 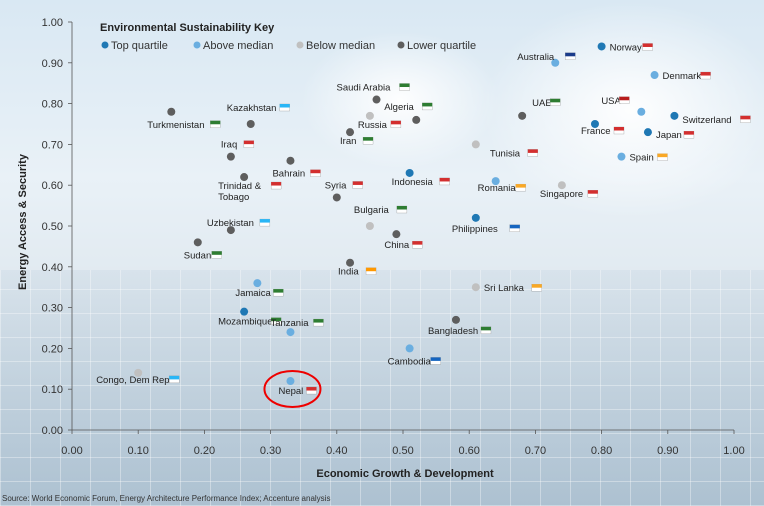 I want to click on point-bulgaria: Bulgaria, so click(x=381, y=217).